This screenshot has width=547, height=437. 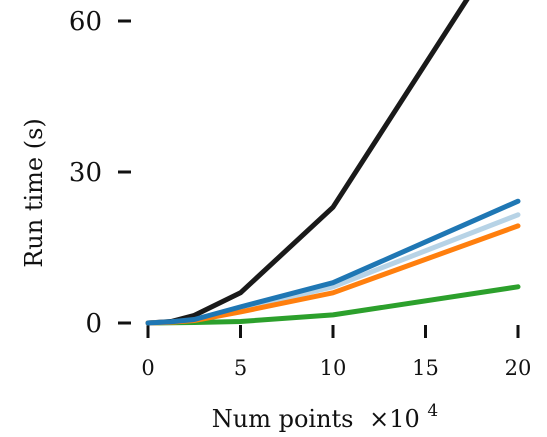 What do you see at coordinates (240, 368) in the screenshot?
I see `x-tick-label: 5` at bounding box center [240, 368].